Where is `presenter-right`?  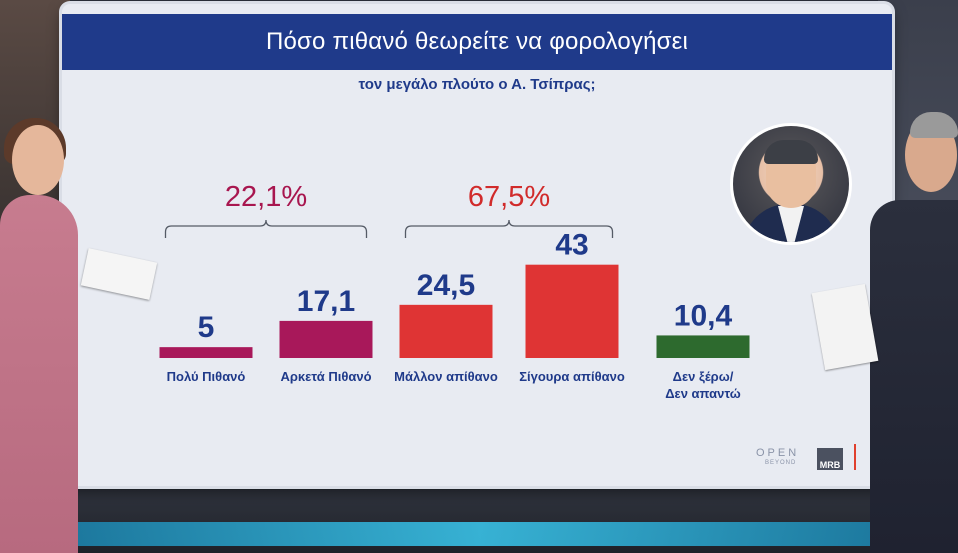
presenter-right is located at coordinates (914, 376).